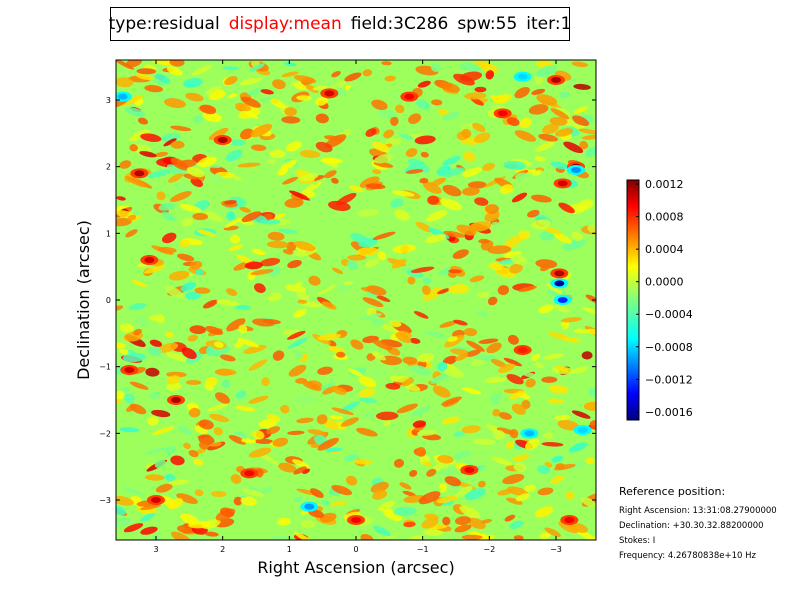 Image resolution: width=800 pixels, height=600 pixels. Describe the element at coordinates (289, 549) in the screenshot. I see `x-tick-label: 1` at that location.